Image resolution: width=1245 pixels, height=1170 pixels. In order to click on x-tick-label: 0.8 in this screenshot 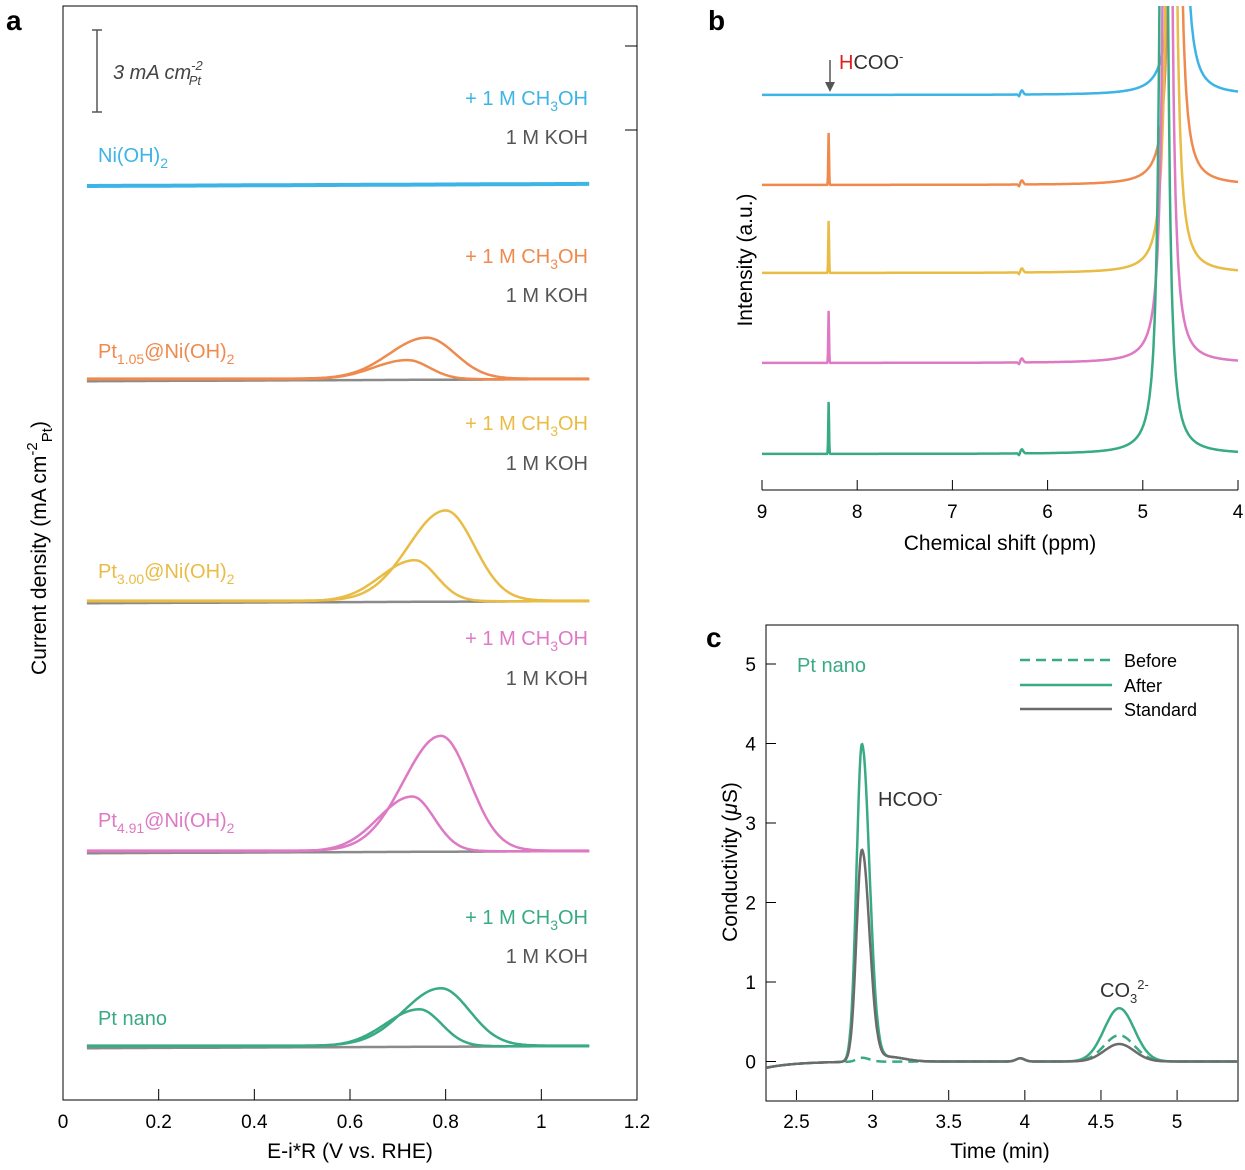, I will do `click(445, 1122)`.